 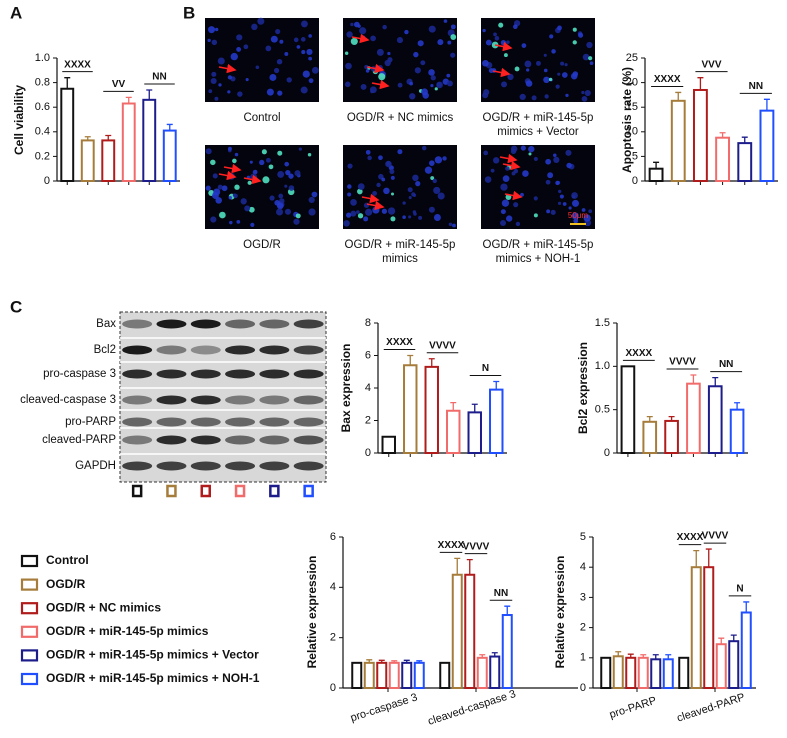 What do you see at coordinates (583, 628) in the screenshot?
I see `y-tick-label: 2` at bounding box center [583, 628].